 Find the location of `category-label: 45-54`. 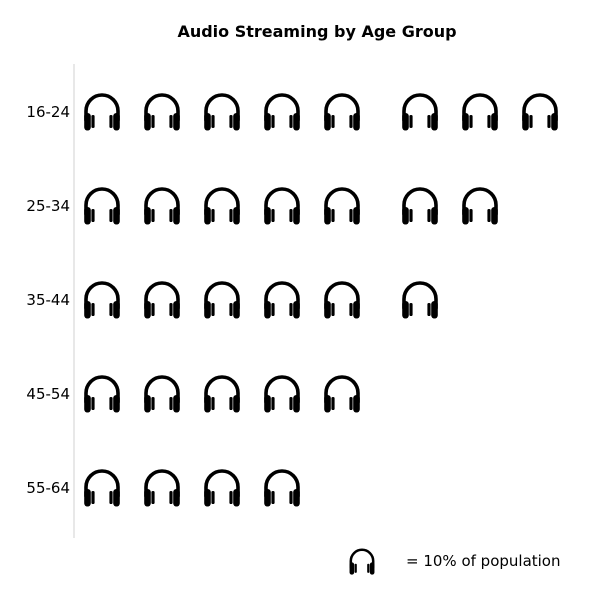

category-label: 45-54 is located at coordinates (48, 394).